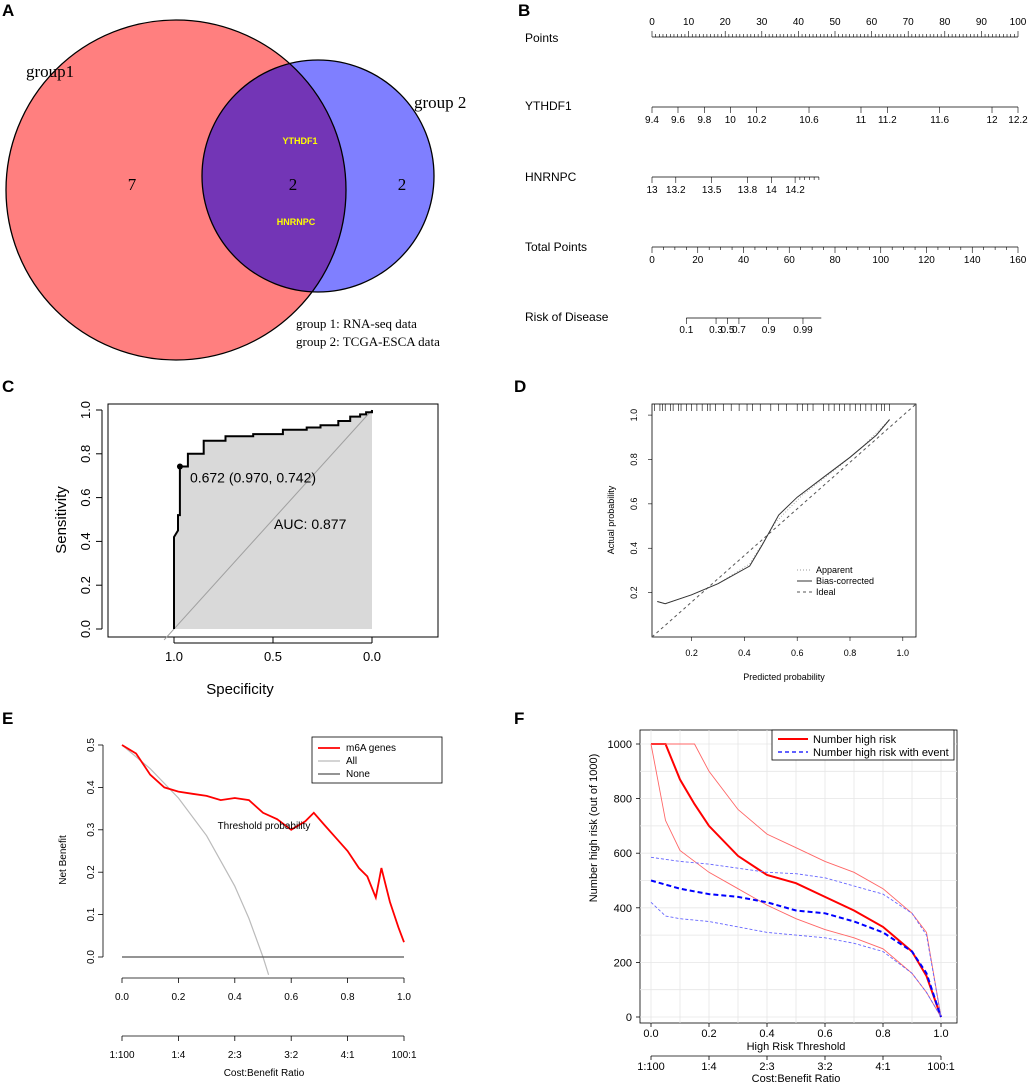 This screenshot has width=1031, height=1084. I want to click on calibration-ideal-line, so click(784, 520).